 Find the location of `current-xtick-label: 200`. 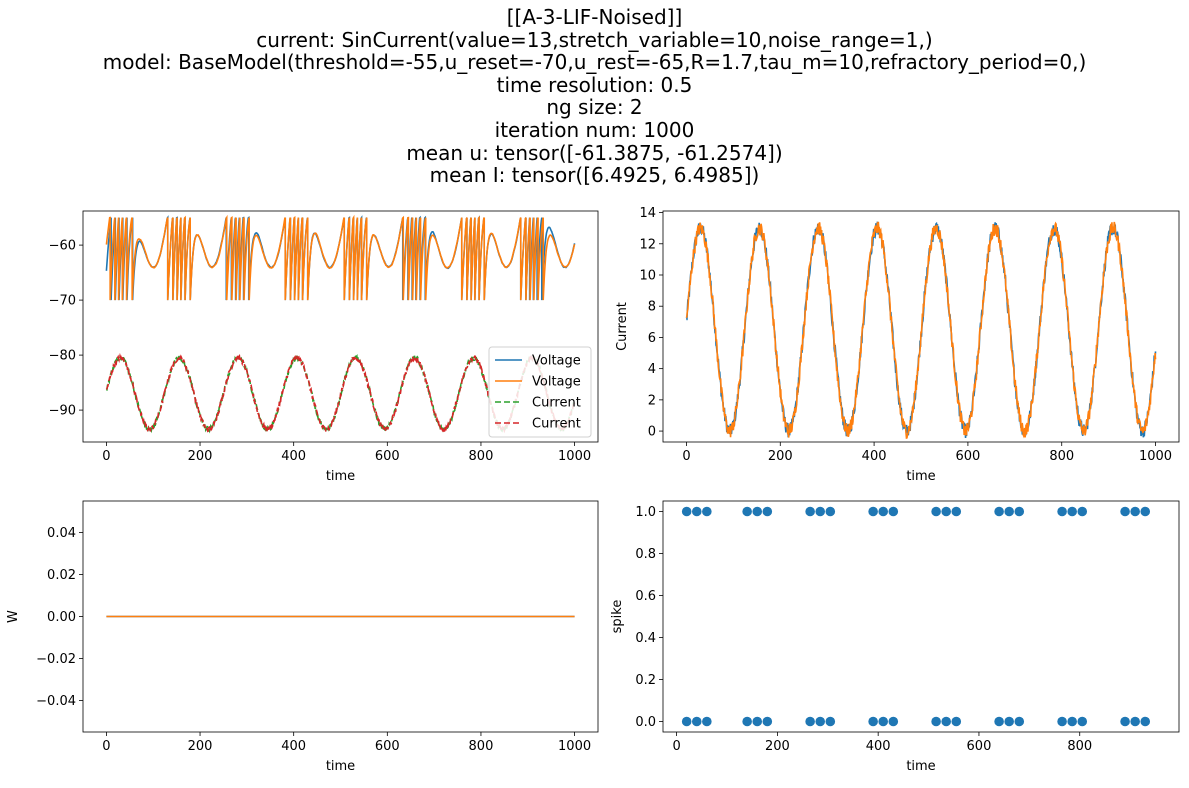

current-xtick-label: 200 is located at coordinates (780, 456).